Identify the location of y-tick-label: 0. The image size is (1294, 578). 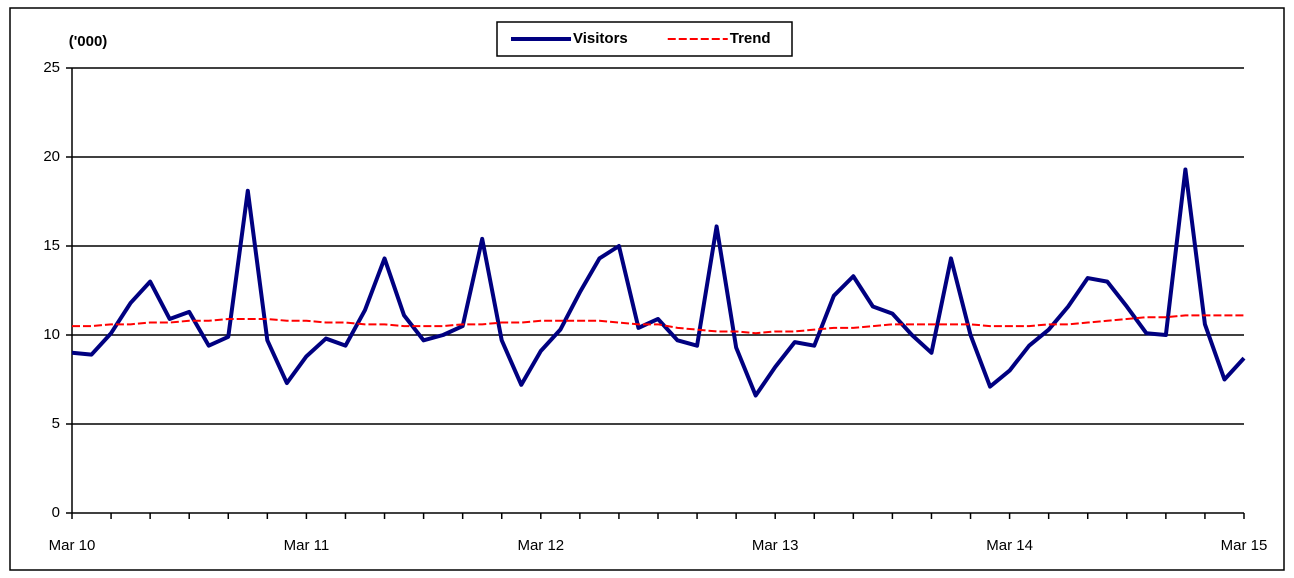
(56, 512).